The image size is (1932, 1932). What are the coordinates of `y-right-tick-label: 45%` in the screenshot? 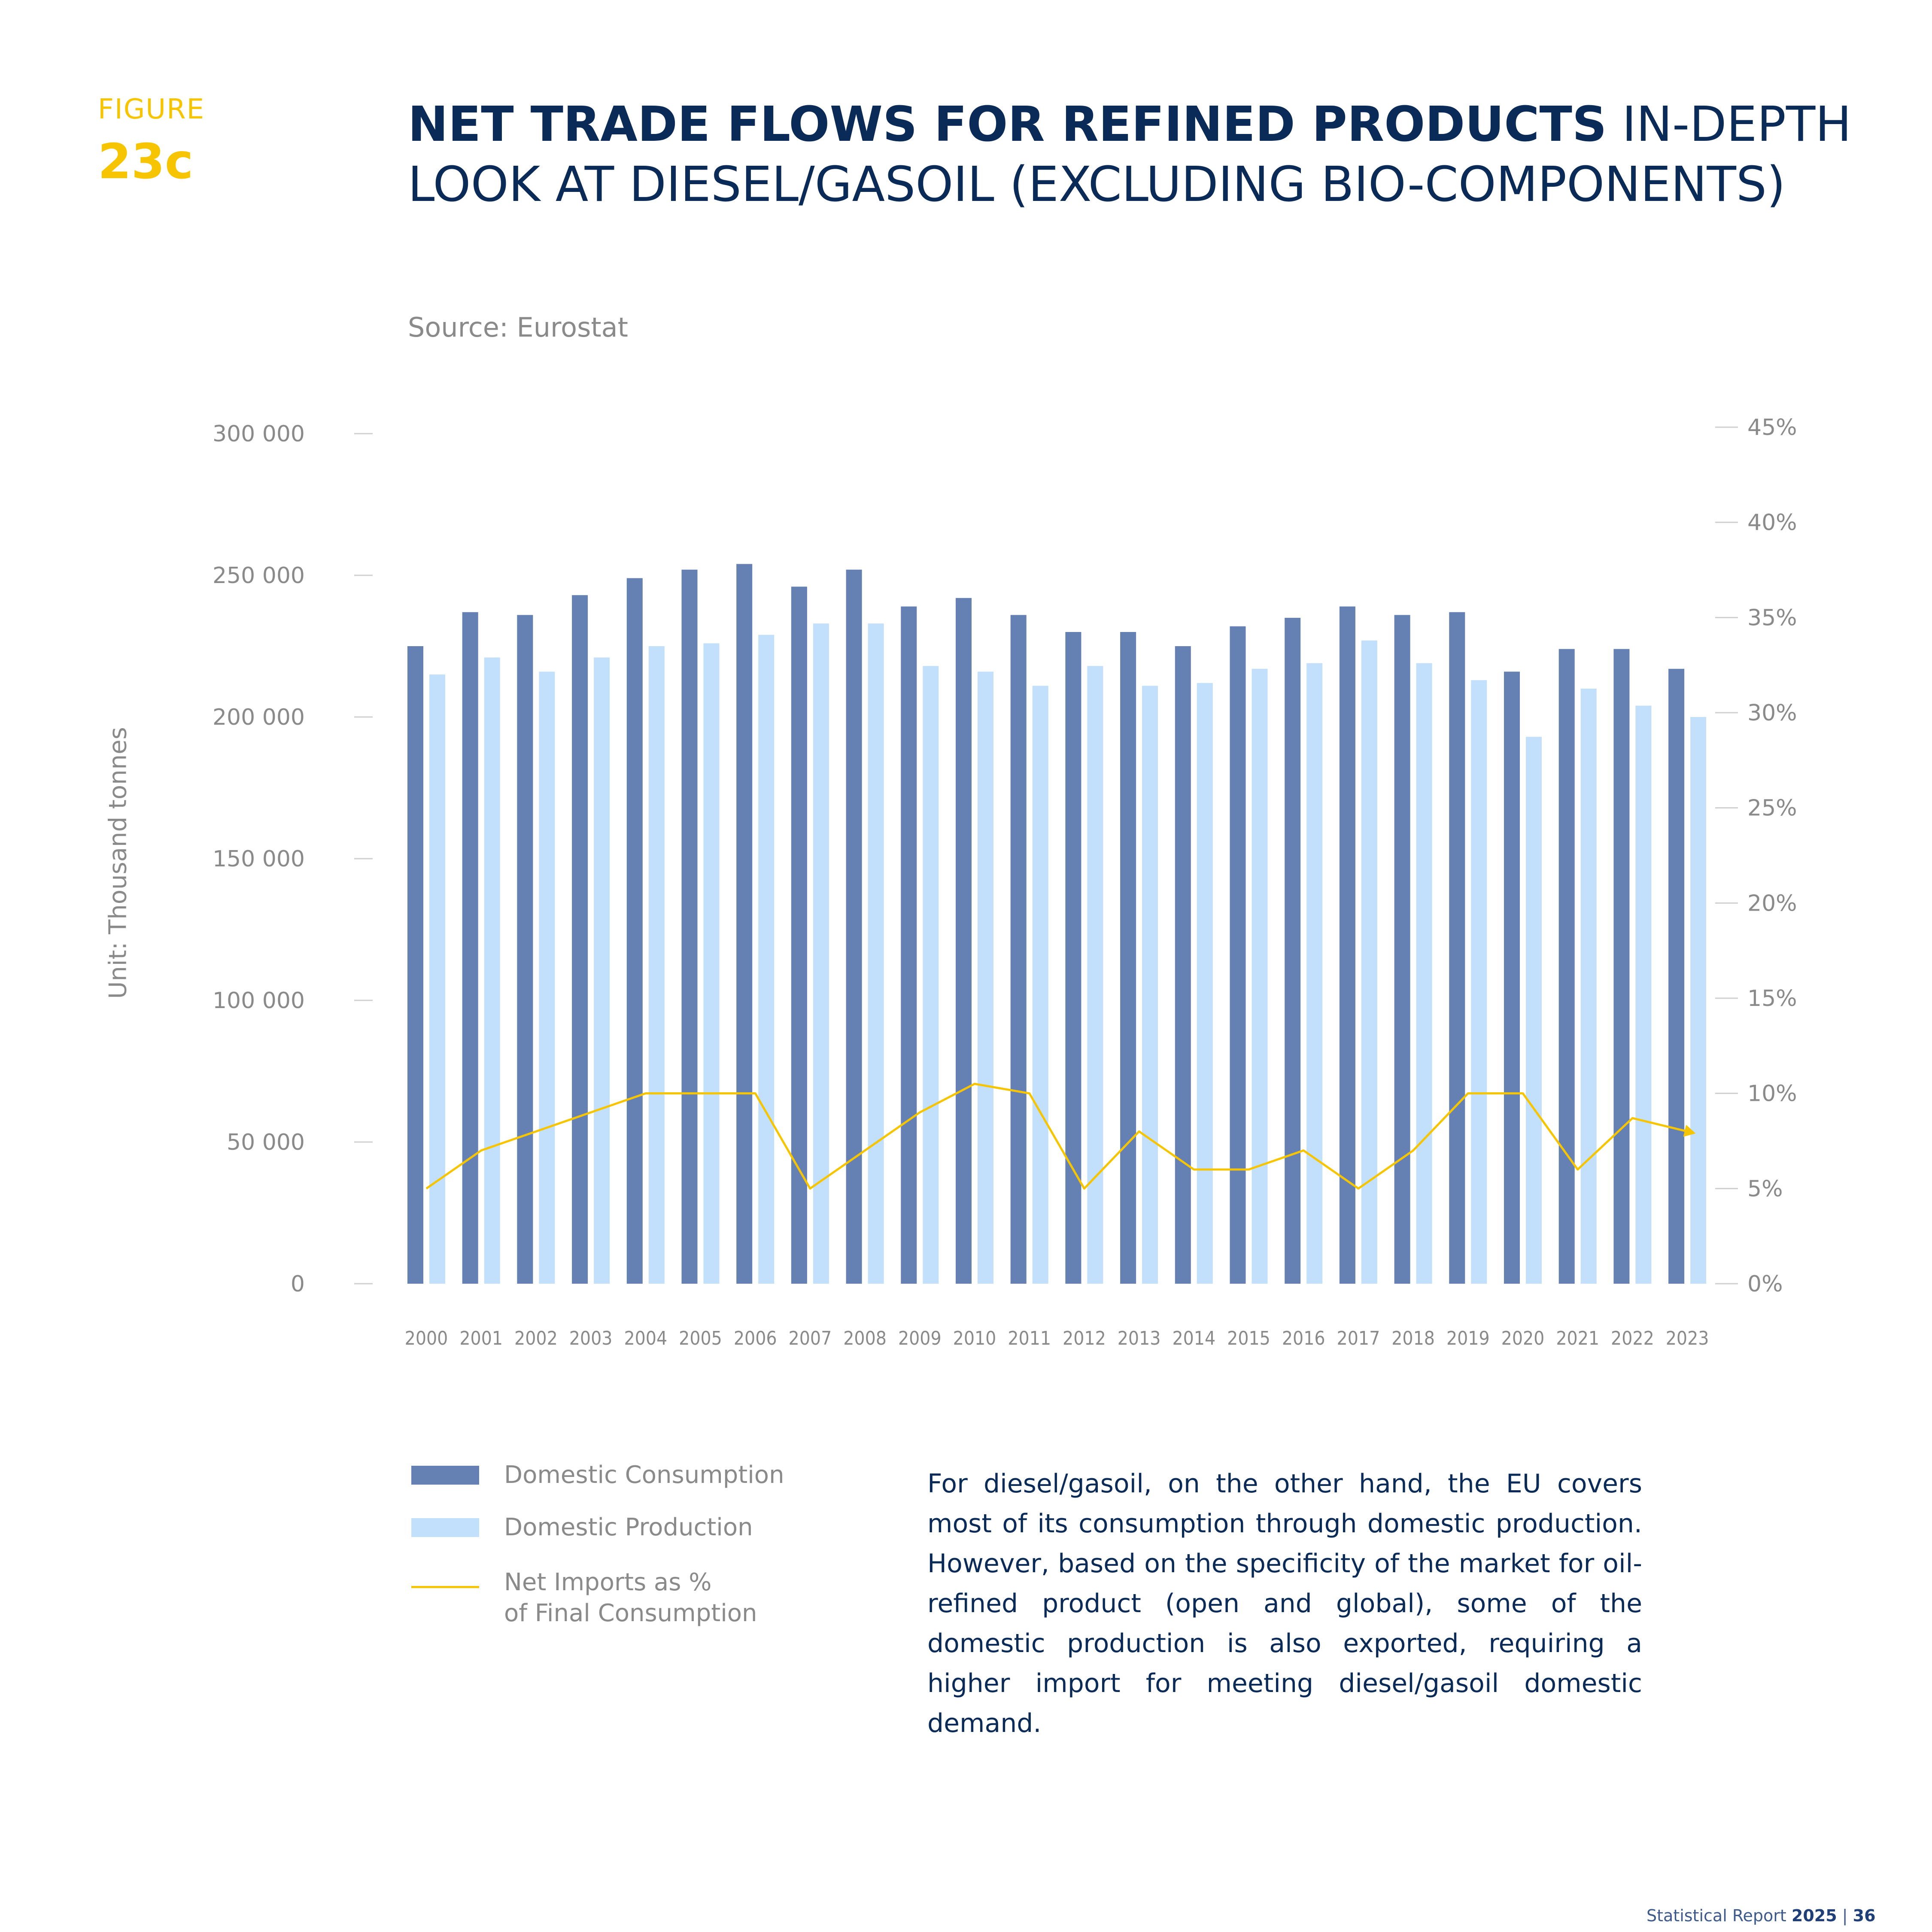 It's located at (1772, 428).